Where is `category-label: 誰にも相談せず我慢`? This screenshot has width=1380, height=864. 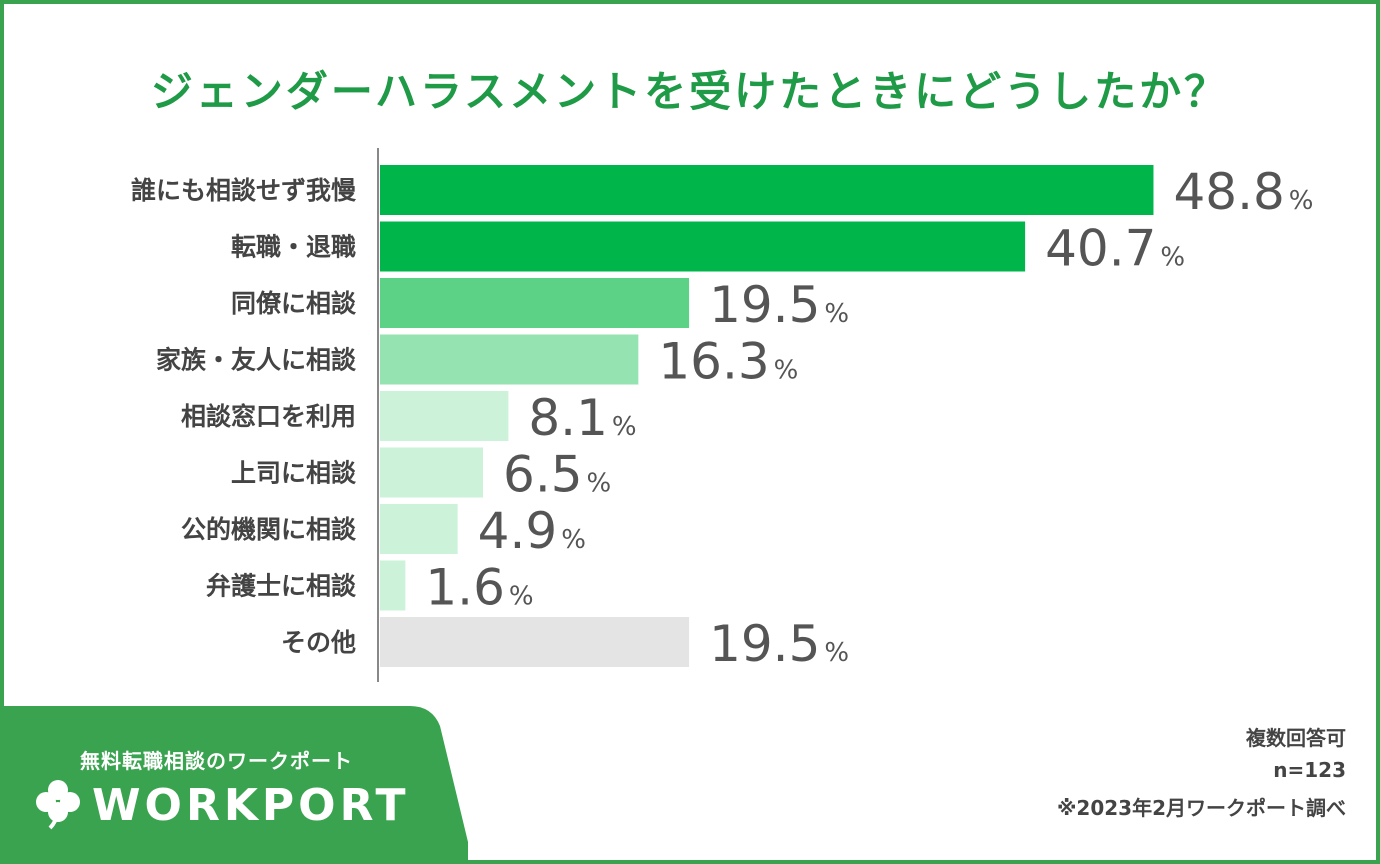 category-label: 誰にも相談せず我慢 is located at coordinates (244, 190).